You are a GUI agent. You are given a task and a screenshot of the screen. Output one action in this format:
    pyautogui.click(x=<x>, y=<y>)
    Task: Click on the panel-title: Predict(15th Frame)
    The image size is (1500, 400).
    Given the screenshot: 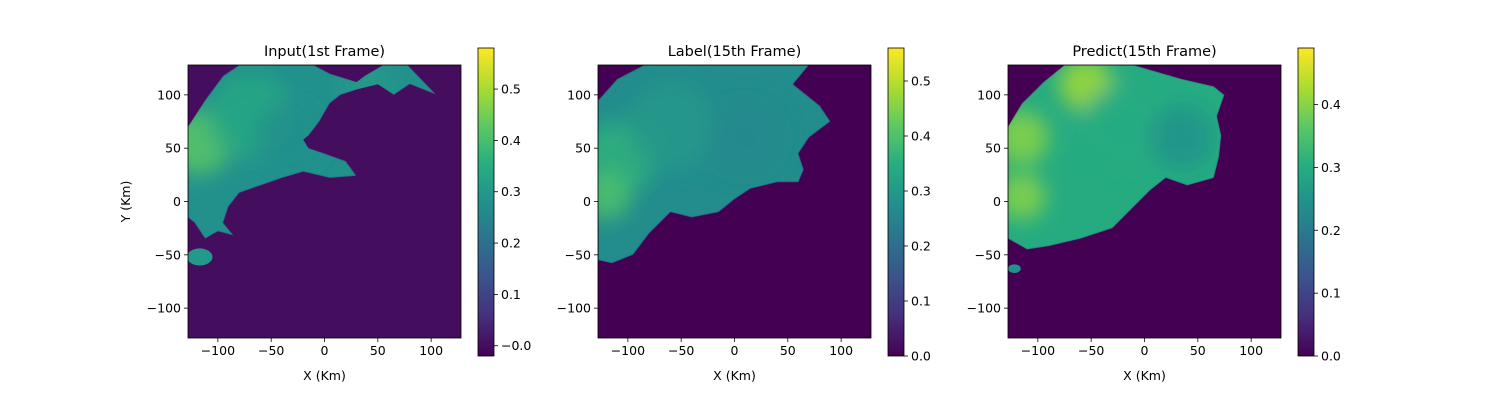 What is the action you would take?
    pyautogui.click(x=1144, y=52)
    